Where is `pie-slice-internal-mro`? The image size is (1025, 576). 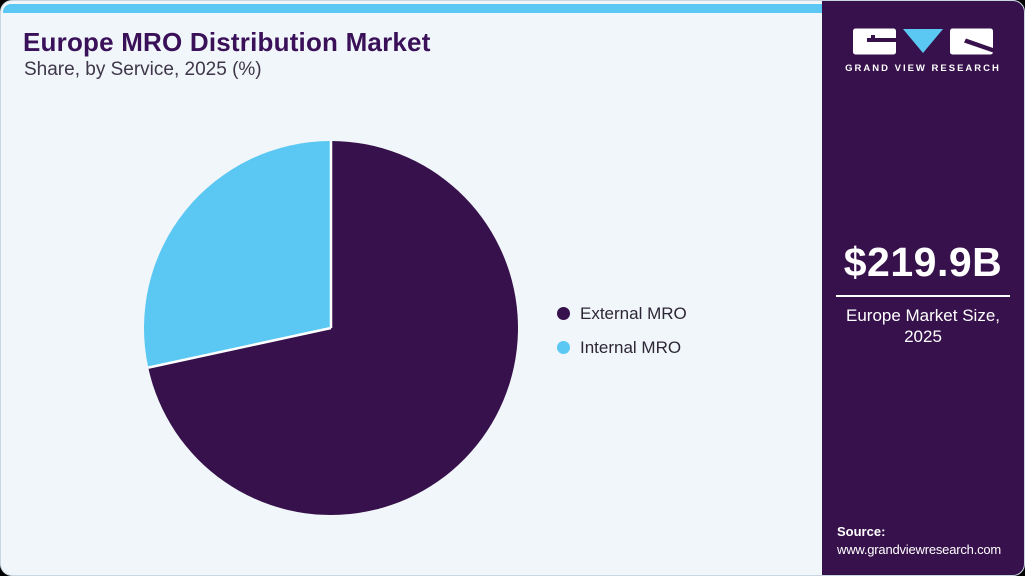 pie-slice-internal-mro is located at coordinates (237, 254).